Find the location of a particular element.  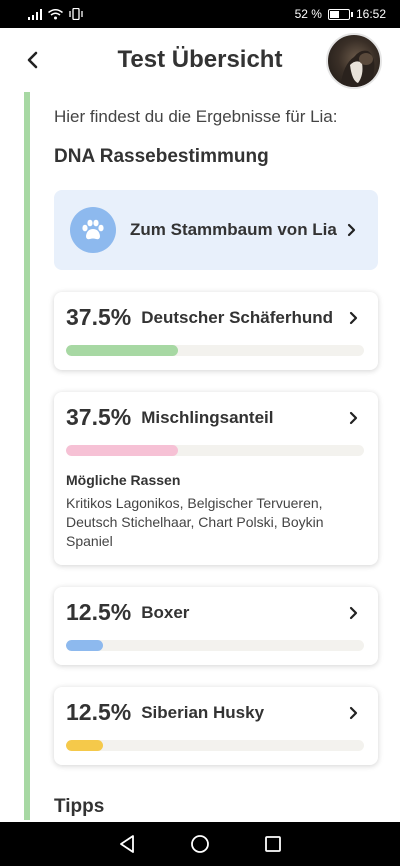

app-header: Test Übersicht is located at coordinates (200, 60).